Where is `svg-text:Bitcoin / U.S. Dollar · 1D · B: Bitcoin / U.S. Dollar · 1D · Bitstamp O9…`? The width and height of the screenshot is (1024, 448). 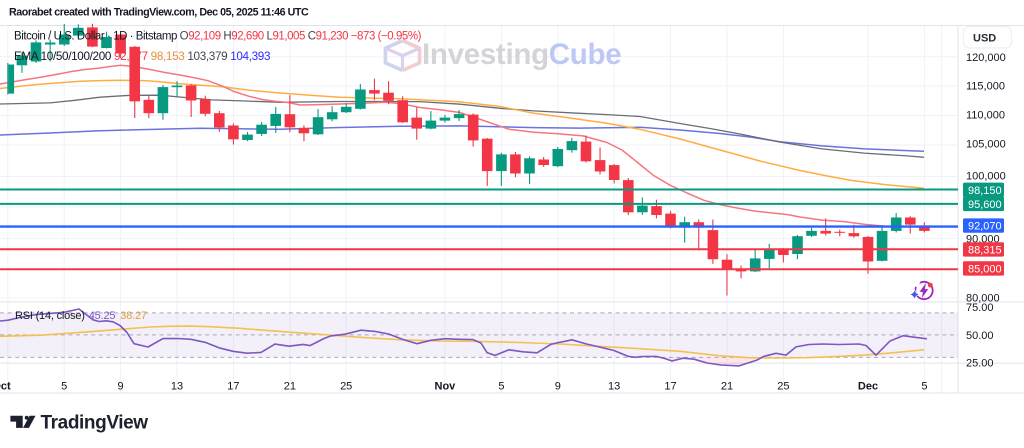 svg-text:Bitcoin / U.S. Dollar · 1D · B: Bitcoin / U.S. Dollar · 1D · Bitstamp O9… is located at coordinates (218, 37).